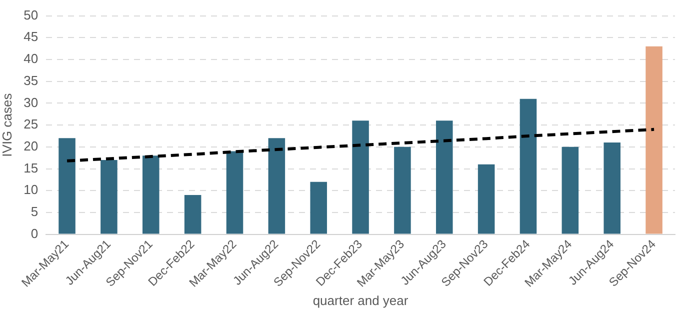 The height and width of the screenshot is (309, 685). Describe the element at coordinates (31, 190) in the screenshot. I see `y-tick-label: 10` at that location.